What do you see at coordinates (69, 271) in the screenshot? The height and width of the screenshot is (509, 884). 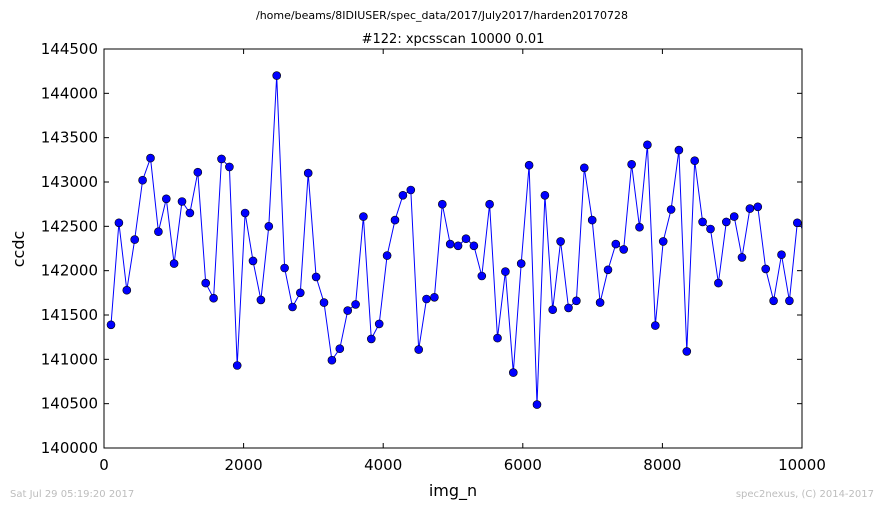 I see `y-tick-label: 142000` at bounding box center [69, 271].